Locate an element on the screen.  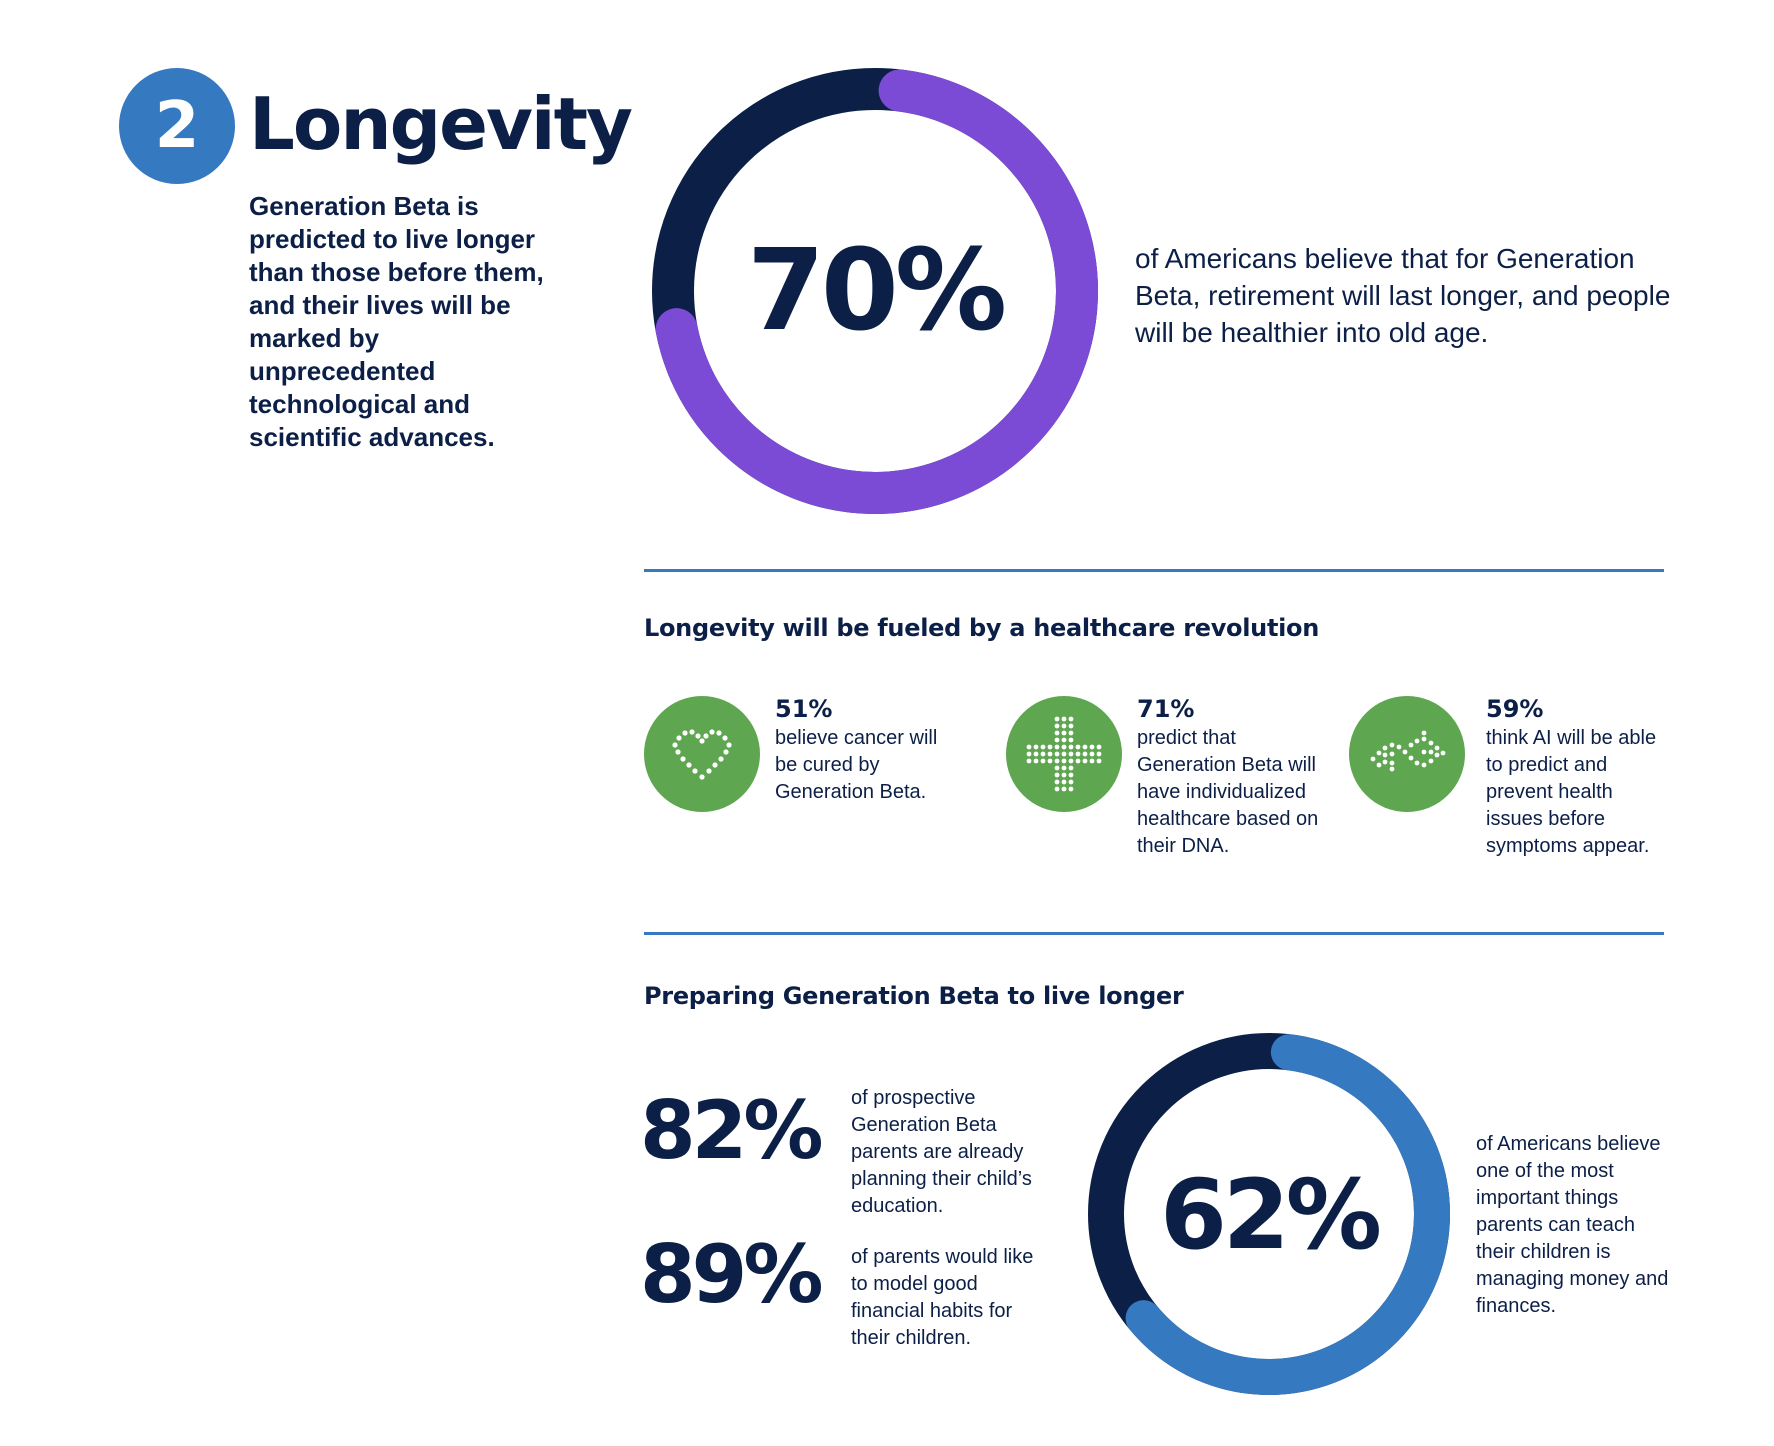
main-percent: 70% is located at coordinates (876, 291).